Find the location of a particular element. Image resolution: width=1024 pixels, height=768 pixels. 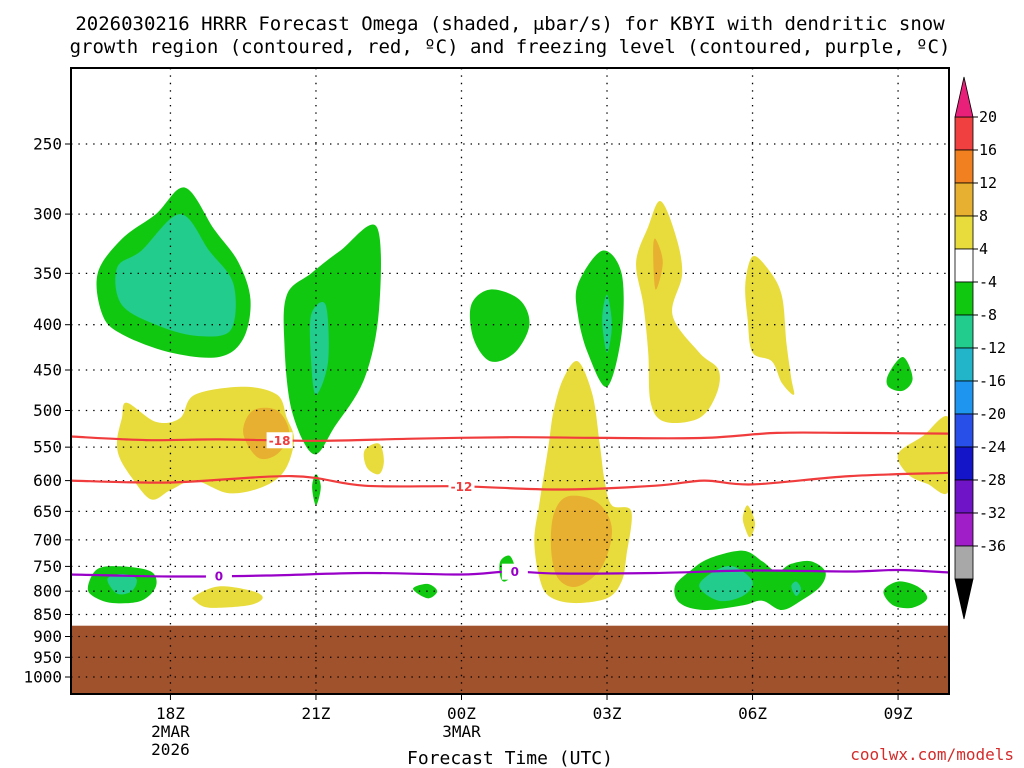

pressure-tick-label: 600 is located at coordinates (47, 480).